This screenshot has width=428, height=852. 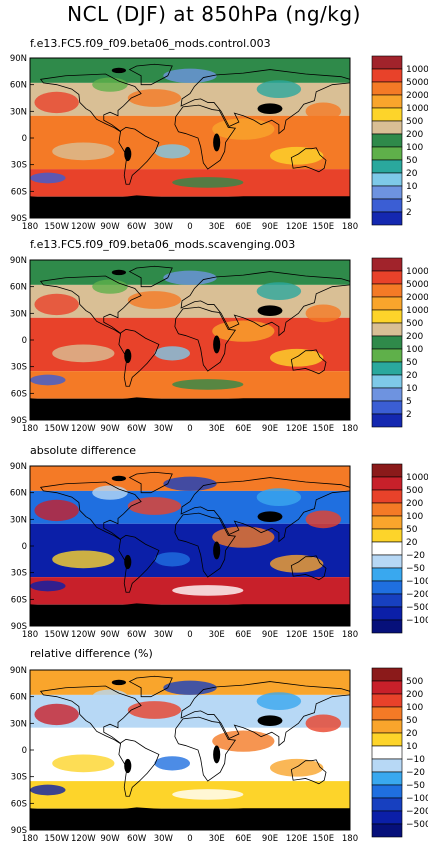 I want to click on y-tick-label: 60N, so click(x=18, y=698).